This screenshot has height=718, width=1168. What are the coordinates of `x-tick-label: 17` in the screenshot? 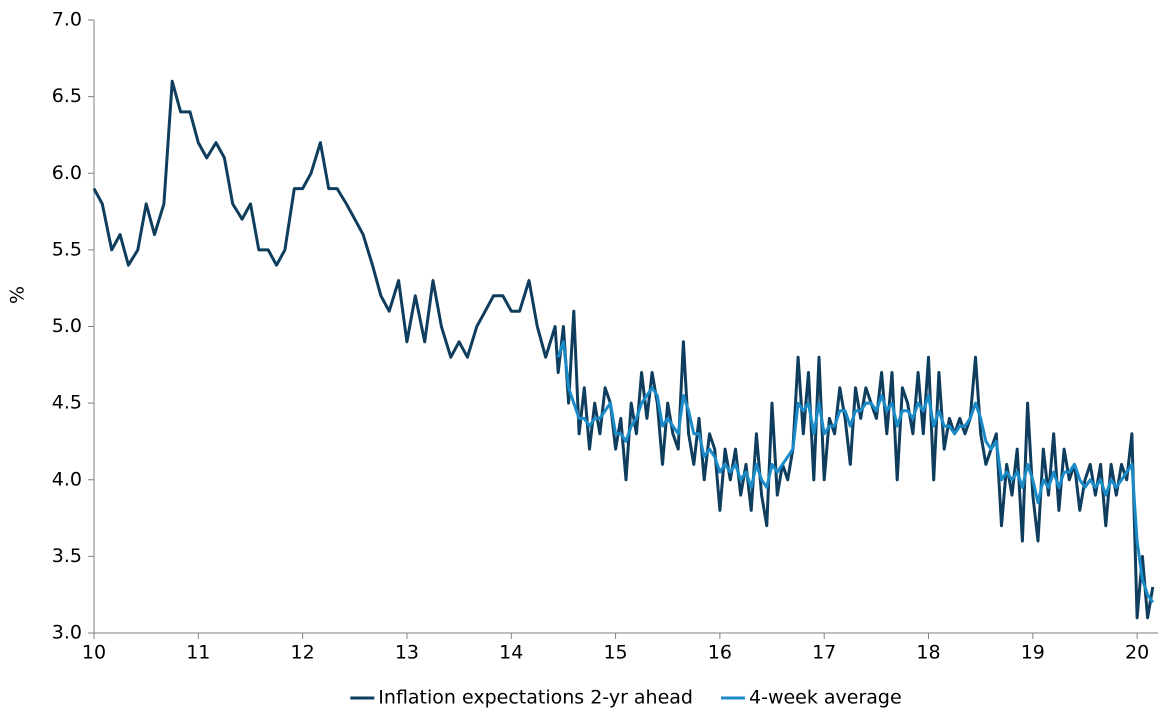 It's located at (824, 653).